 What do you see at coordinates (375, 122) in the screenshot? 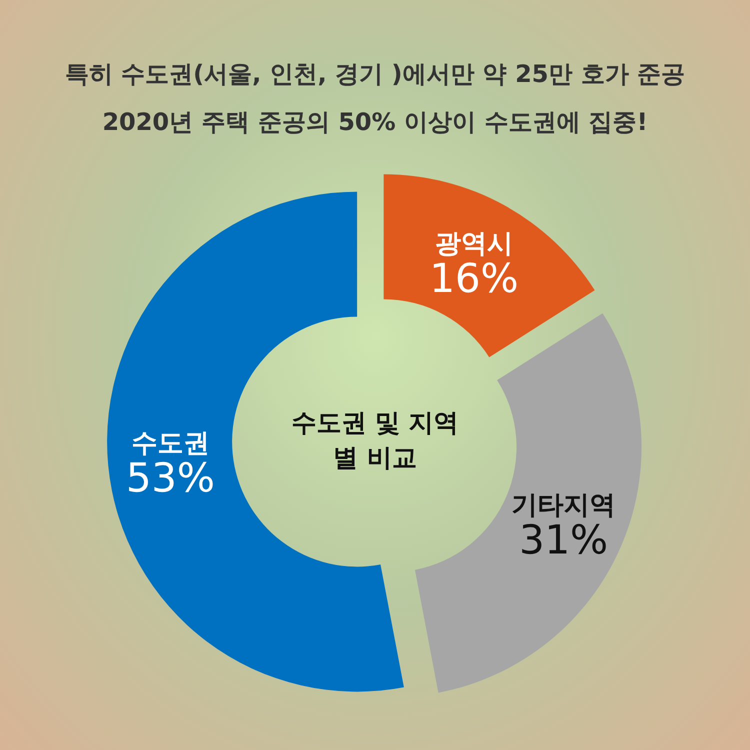
I see `subtitle: 2020년 주택 준공의 50% 이상이 수도권에 집중!` at bounding box center [375, 122].